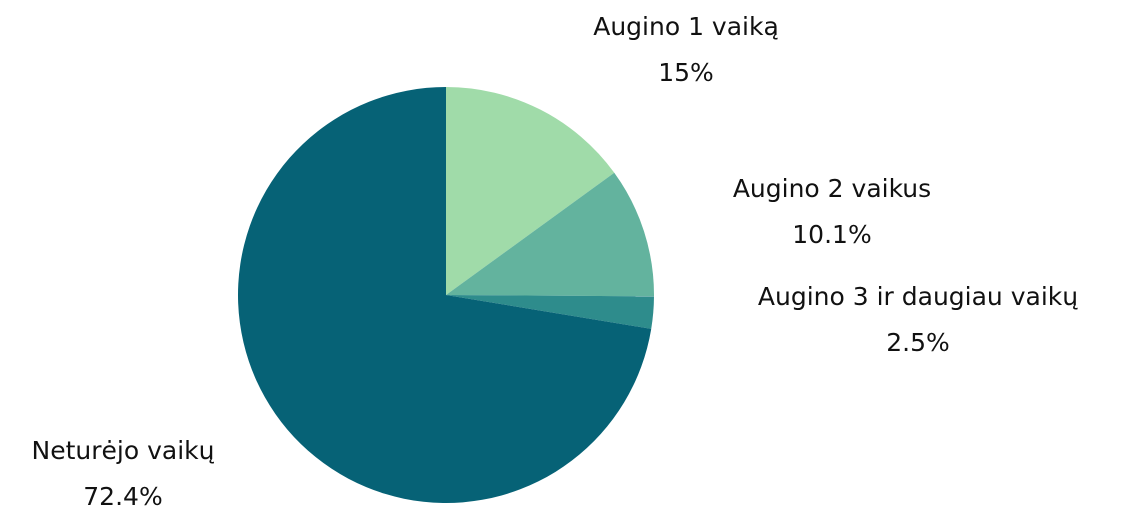 Image resolution: width=1123 pixels, height=508 pixels. I want to click on slice-label: Neturėjo vaikų, so click(123, 450).